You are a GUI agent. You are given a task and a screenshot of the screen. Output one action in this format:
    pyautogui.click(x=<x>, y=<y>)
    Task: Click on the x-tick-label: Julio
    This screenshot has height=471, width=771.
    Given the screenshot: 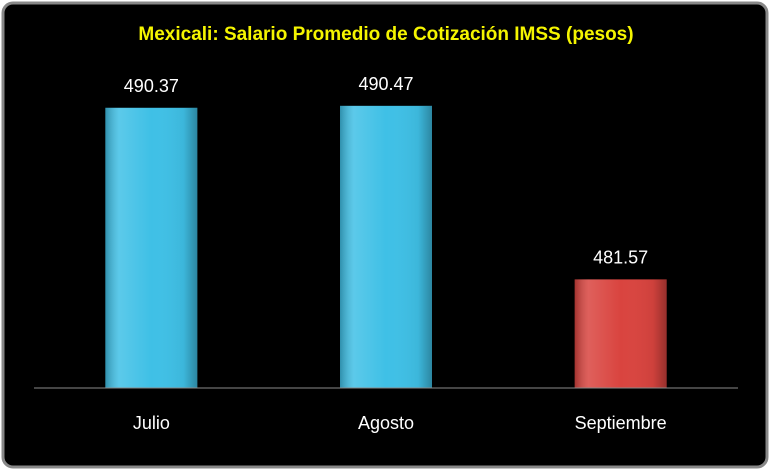 What is the action you would take?
    pyautogui.click(x=151, y=423)
    